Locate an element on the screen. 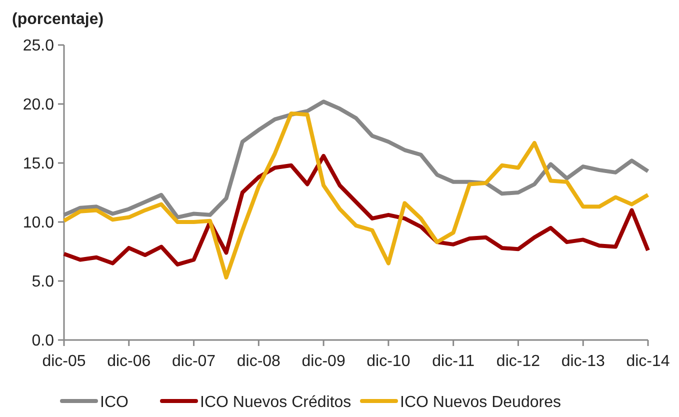 Image resolution: width=679 pixels, height=417 pixels. x-tick-label: dic-05 is located at coordinates (64, 361).